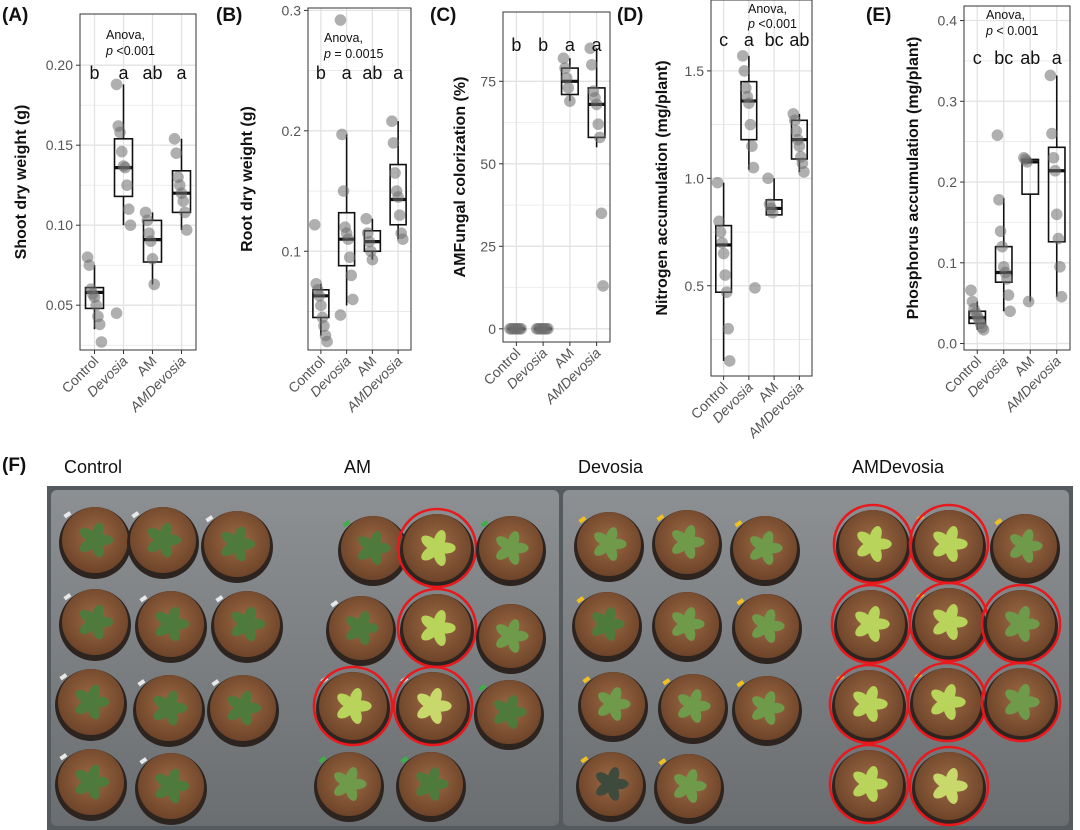 This screenshot has width=1080, height=830. What do you see at coordinates (59, 305) in the screenshot?
I see `y-tick-label: 0.05` at bounding box center [59, 305].